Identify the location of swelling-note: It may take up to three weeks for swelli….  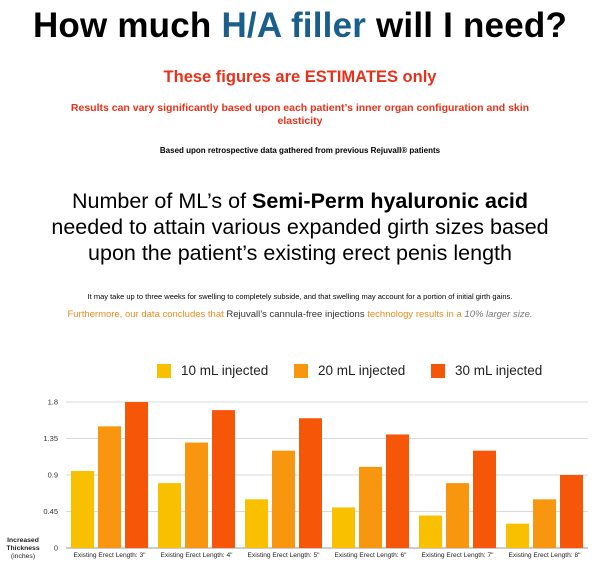
(300, 296).